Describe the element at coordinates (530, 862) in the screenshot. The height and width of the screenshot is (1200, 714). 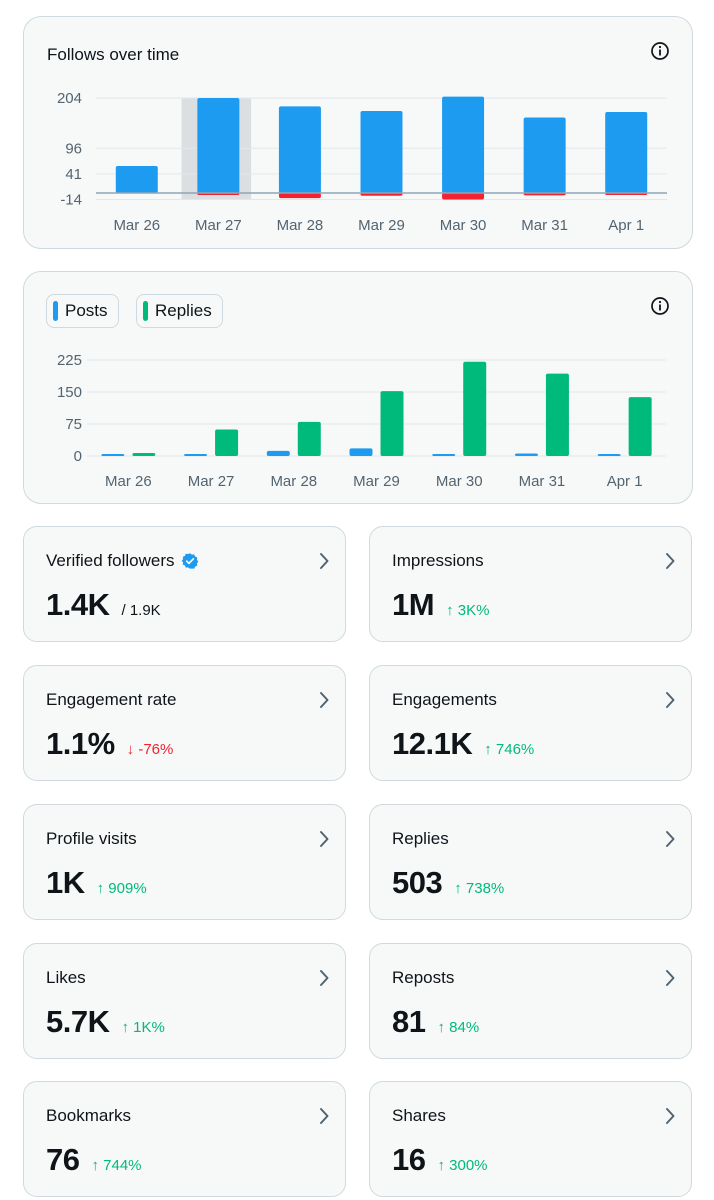
I see `metric-card-replies: Replies 503 ↑ 738%` at that location.